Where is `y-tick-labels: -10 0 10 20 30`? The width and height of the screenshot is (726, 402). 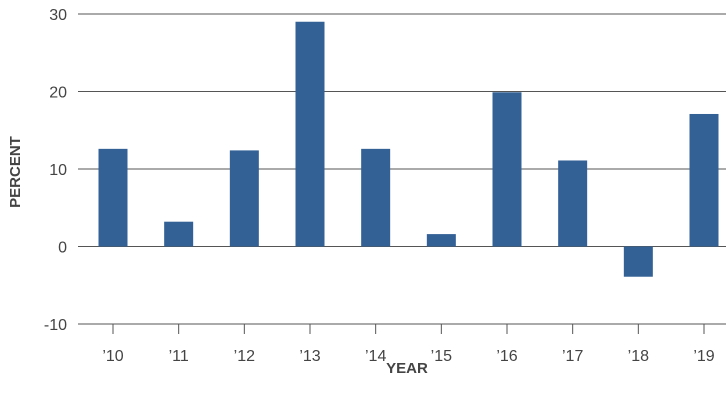
y-tick-labels: -10 0 10 20 30 is located at coordinates (55, 170).